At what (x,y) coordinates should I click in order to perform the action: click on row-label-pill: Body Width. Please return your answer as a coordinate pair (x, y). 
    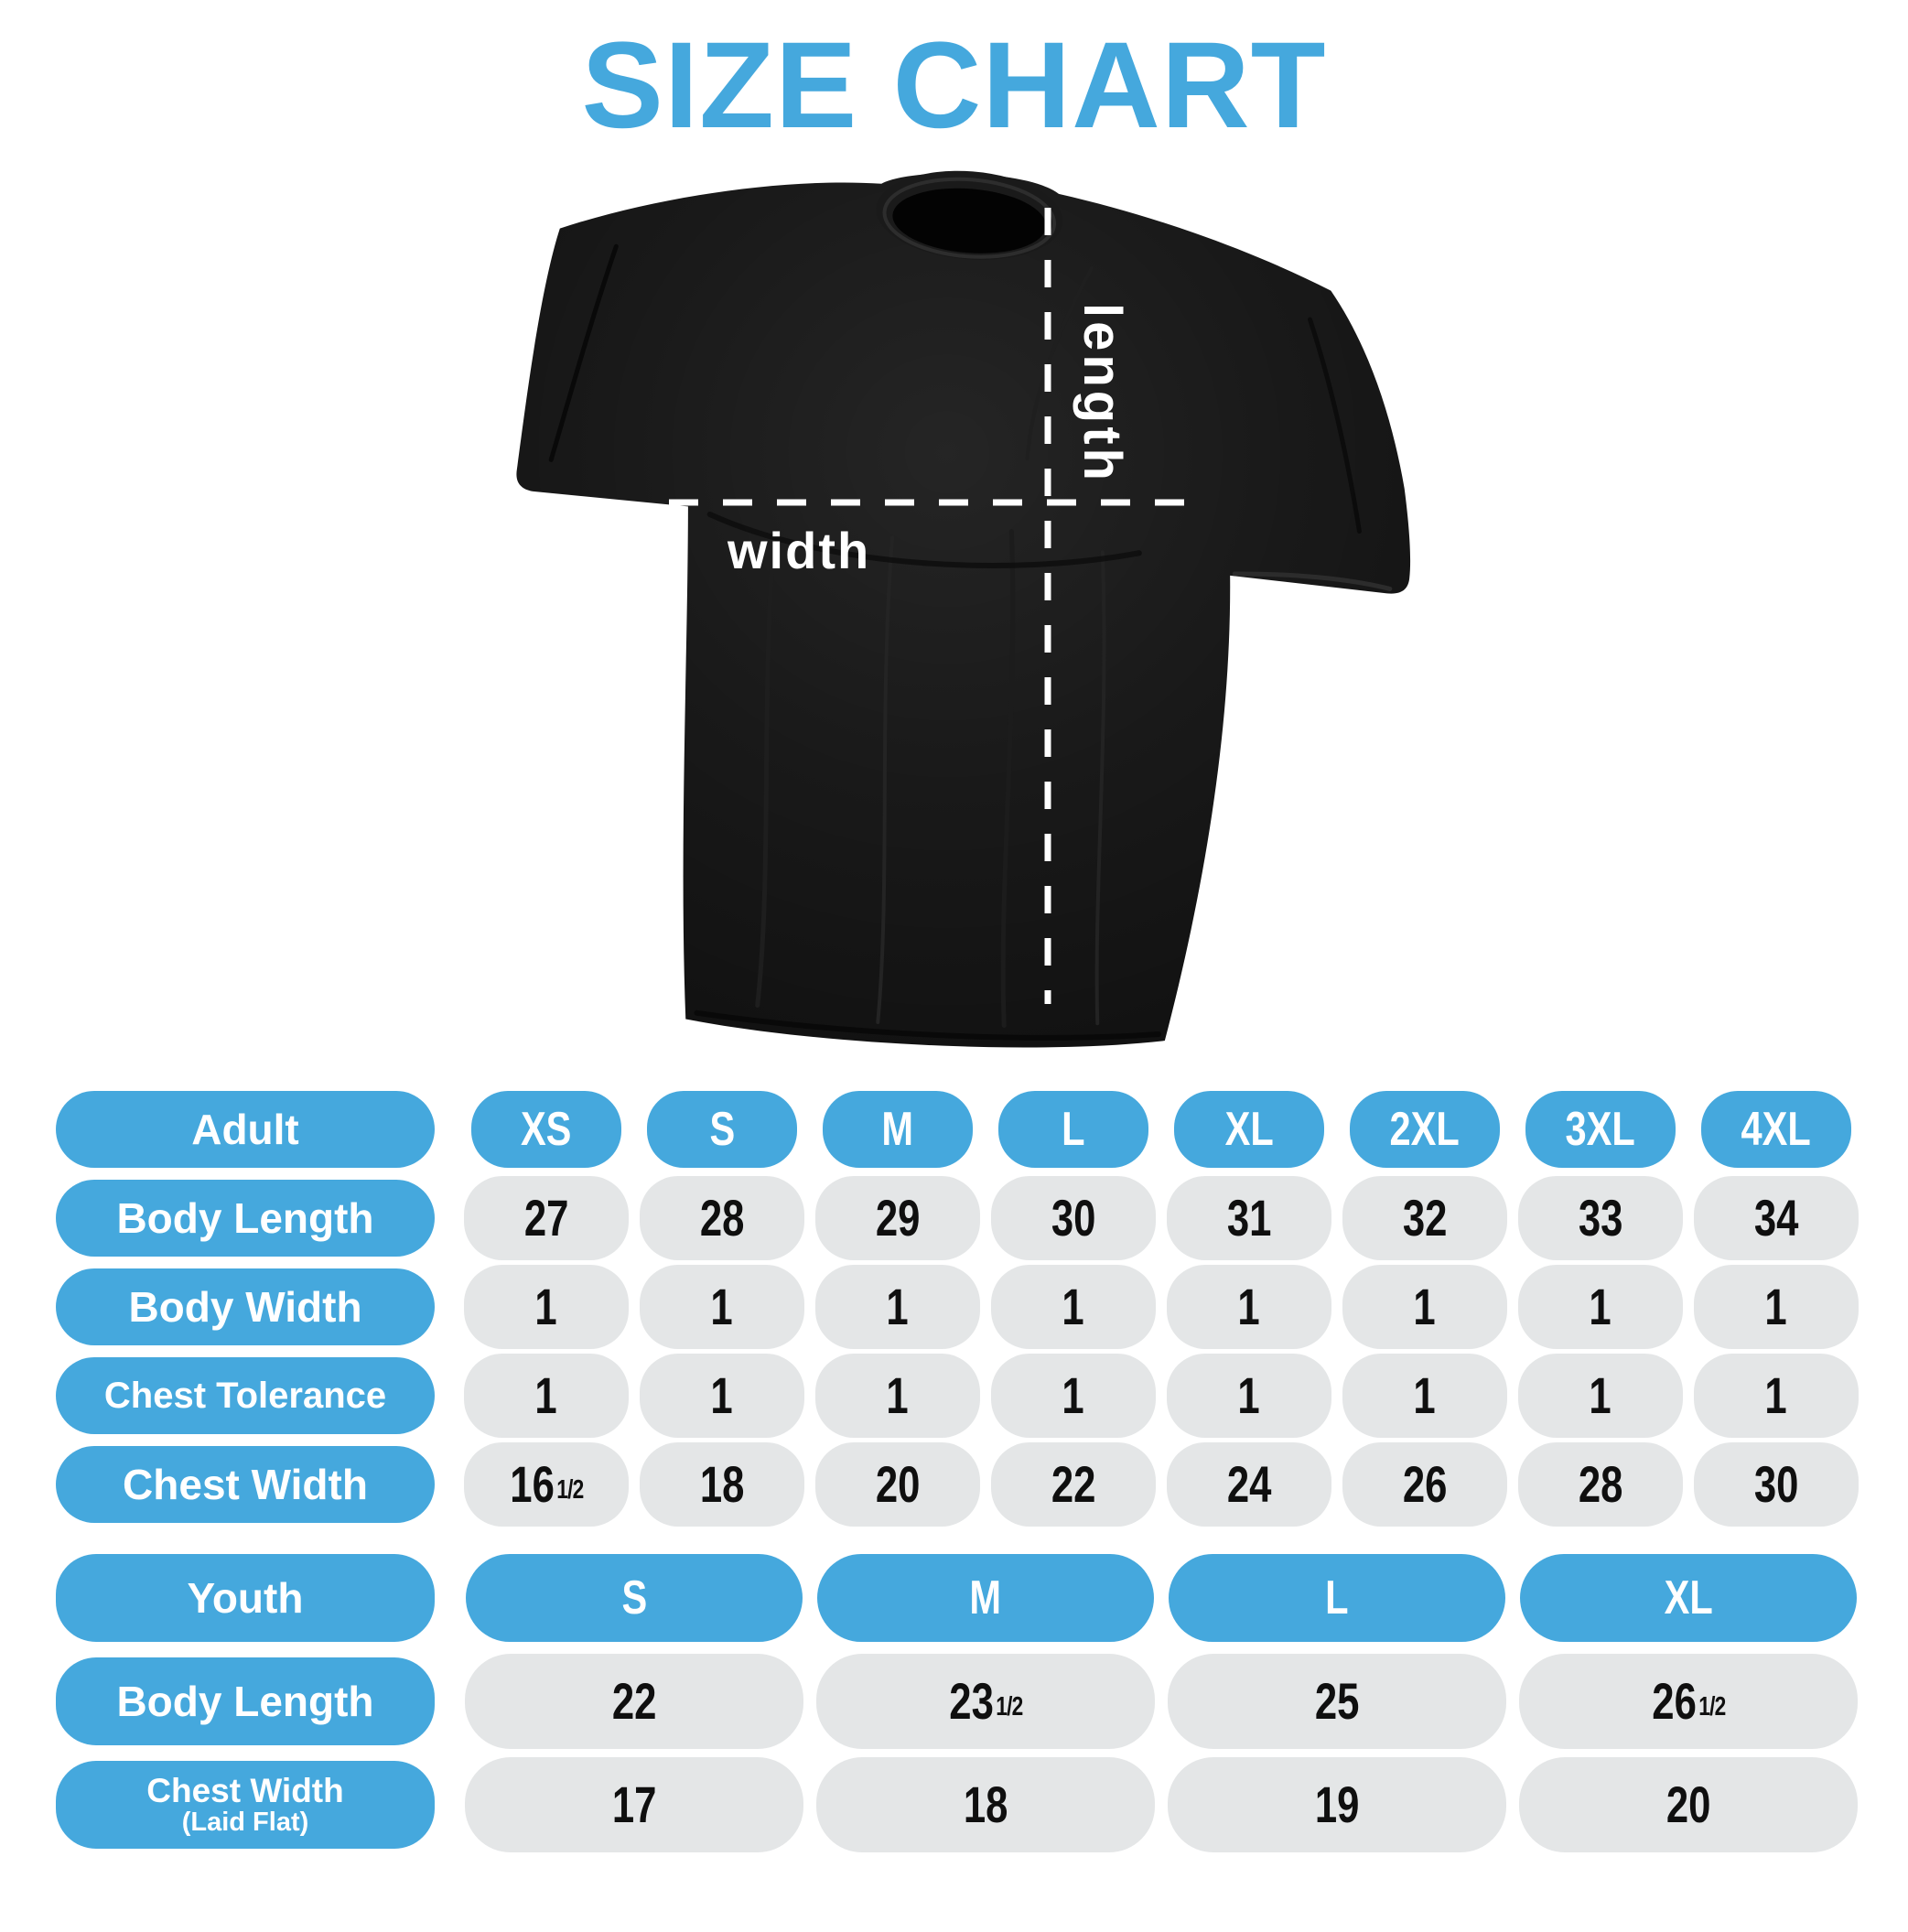
    Looking at the image, I should click on (245, 1306).